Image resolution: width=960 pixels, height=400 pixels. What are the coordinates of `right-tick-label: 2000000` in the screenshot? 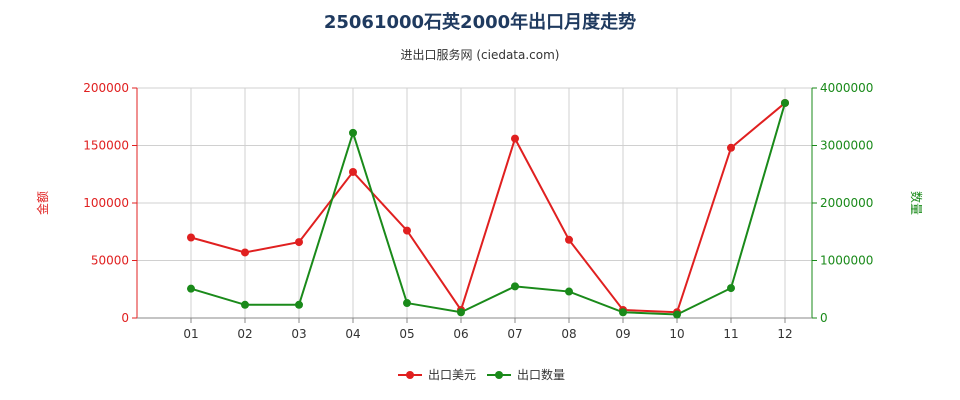 It's located at (846, 203).